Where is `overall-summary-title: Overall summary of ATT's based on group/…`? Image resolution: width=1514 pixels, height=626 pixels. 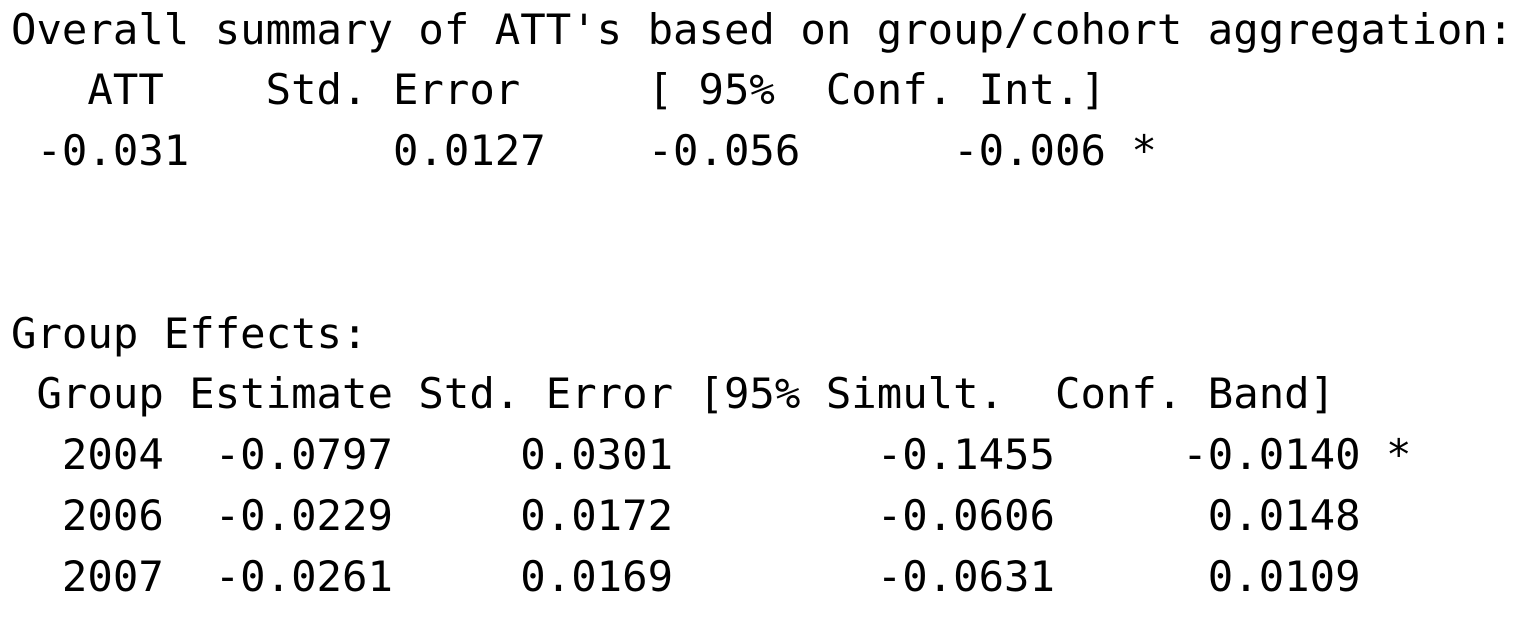
overall-summary-title: Overall summary of ATT's based on group/… is located at coordinates (762, 29).